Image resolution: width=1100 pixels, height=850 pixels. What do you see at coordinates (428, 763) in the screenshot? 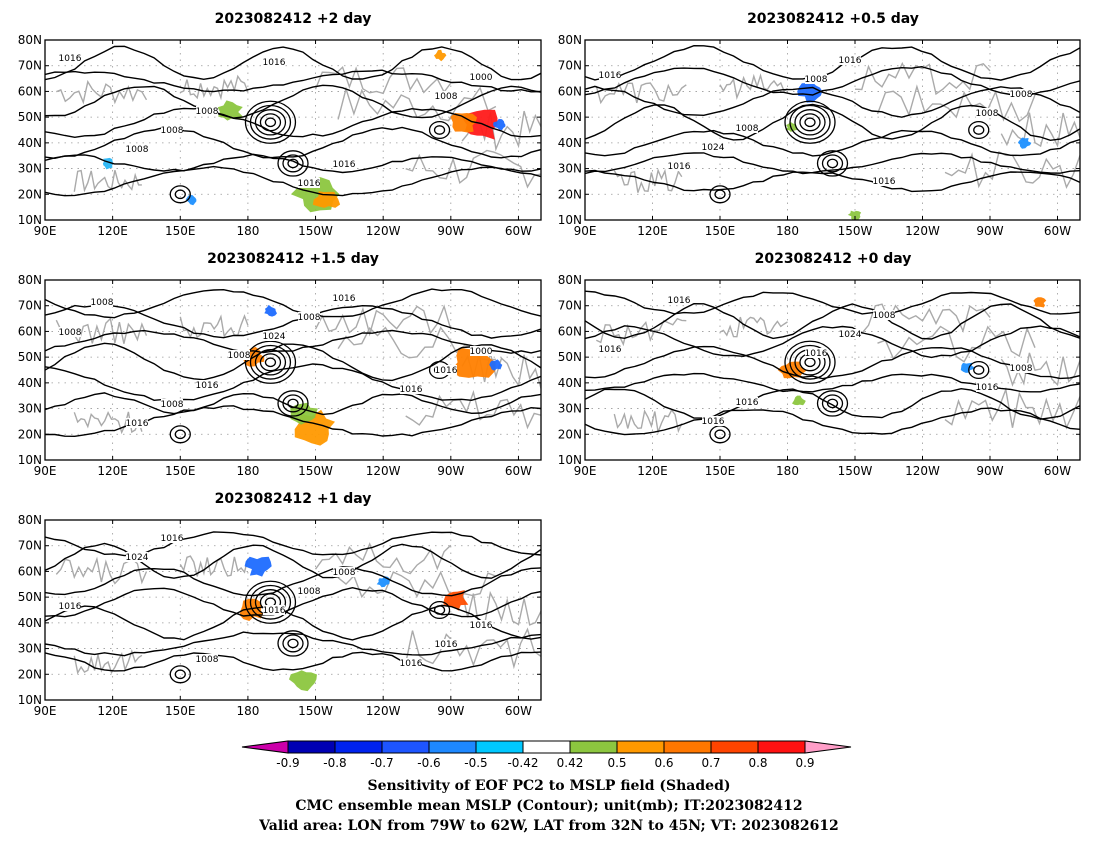
I see `colorbar-tick-label: -0.6` at bounding box center [428, 763].